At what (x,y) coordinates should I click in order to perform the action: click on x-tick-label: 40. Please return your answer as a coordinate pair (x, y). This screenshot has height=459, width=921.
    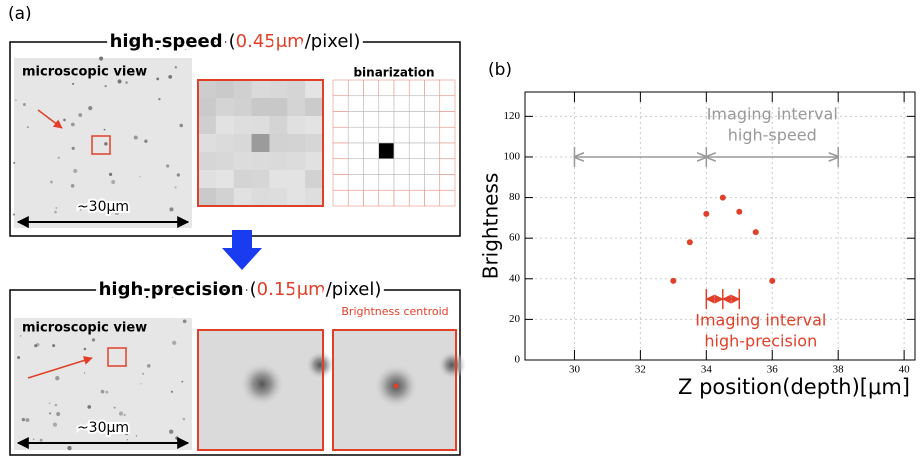
    Looking at the image, I should click on (905, 370).